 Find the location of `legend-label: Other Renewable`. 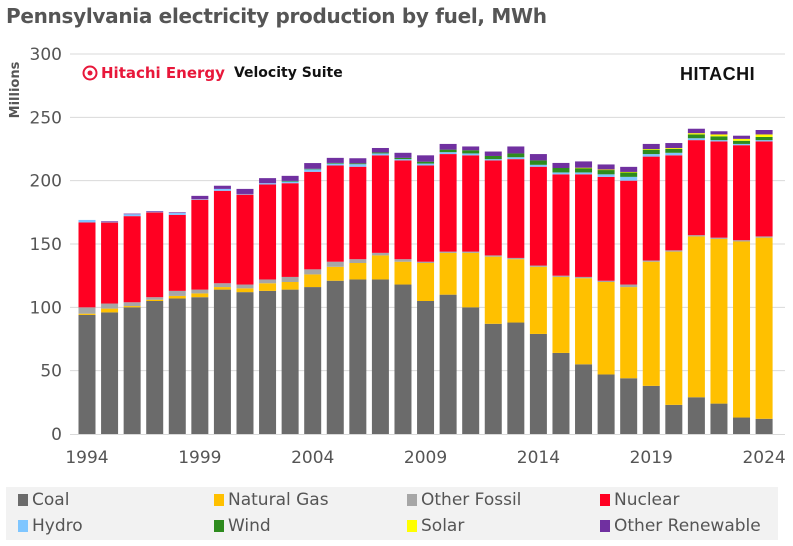

legend-label: Other Renewable is located at coordinates (687, 526).